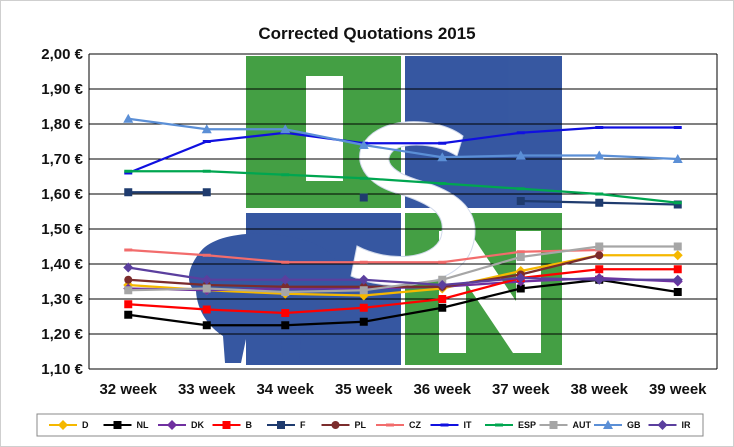  Describe the element at coordinates (670, 425) in the screenshot. I see `legend-item-ir: IR` at that location.